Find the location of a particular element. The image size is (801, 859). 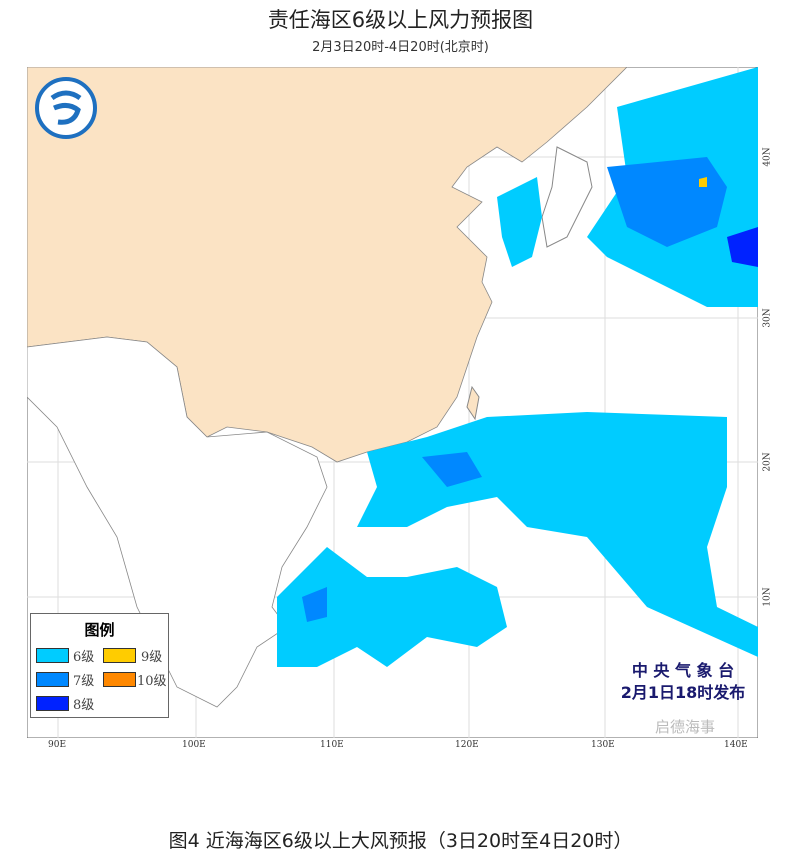

watermark: 启德海事 is located at coordinates (685, 727).